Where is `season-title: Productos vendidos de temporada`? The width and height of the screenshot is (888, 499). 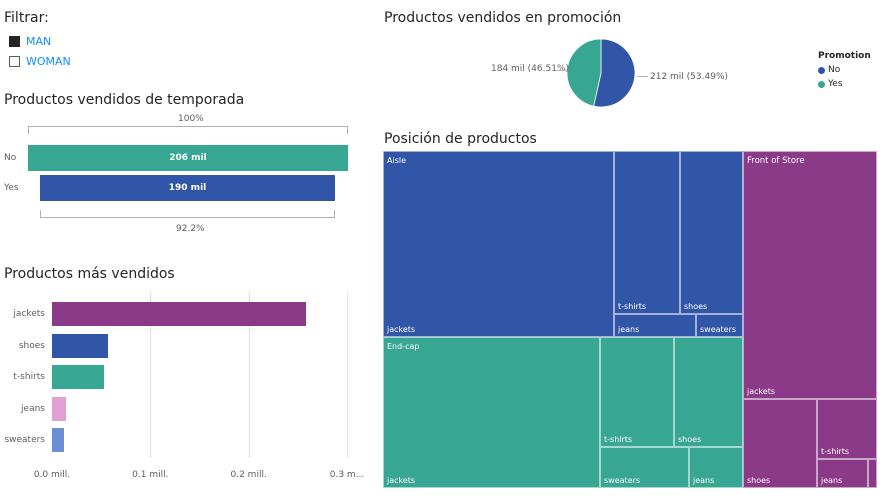 season-title: Productos vendidos de temporada is located at coordinates (124, 100).